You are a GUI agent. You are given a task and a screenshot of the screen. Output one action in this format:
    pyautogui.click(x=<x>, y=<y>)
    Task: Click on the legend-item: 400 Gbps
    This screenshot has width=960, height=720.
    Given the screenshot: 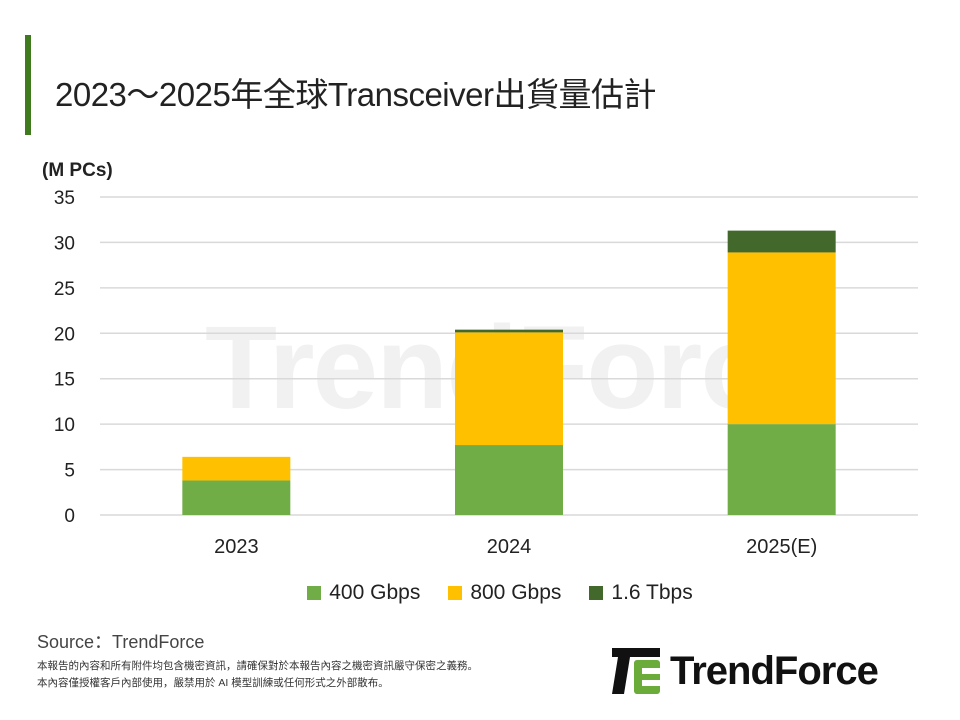 What is the action you would take?
    pyautogui.click(x=363, y=593)
    